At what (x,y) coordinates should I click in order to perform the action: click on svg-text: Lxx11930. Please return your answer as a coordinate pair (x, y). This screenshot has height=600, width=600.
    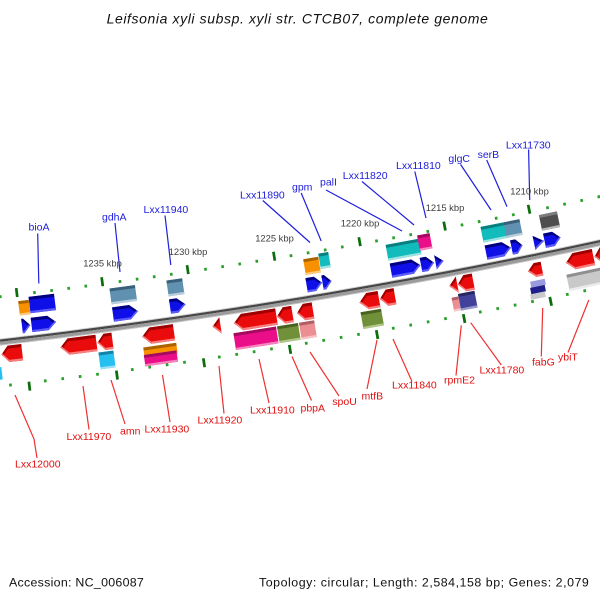
    Looking at the image, I should click on (167, 430).